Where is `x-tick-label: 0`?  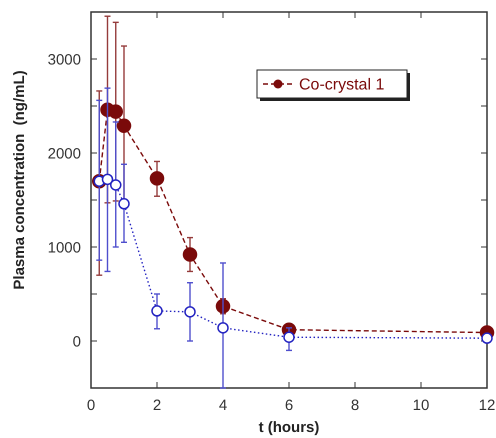 x-tick-label: 0 is located at coordinates (91, 405).